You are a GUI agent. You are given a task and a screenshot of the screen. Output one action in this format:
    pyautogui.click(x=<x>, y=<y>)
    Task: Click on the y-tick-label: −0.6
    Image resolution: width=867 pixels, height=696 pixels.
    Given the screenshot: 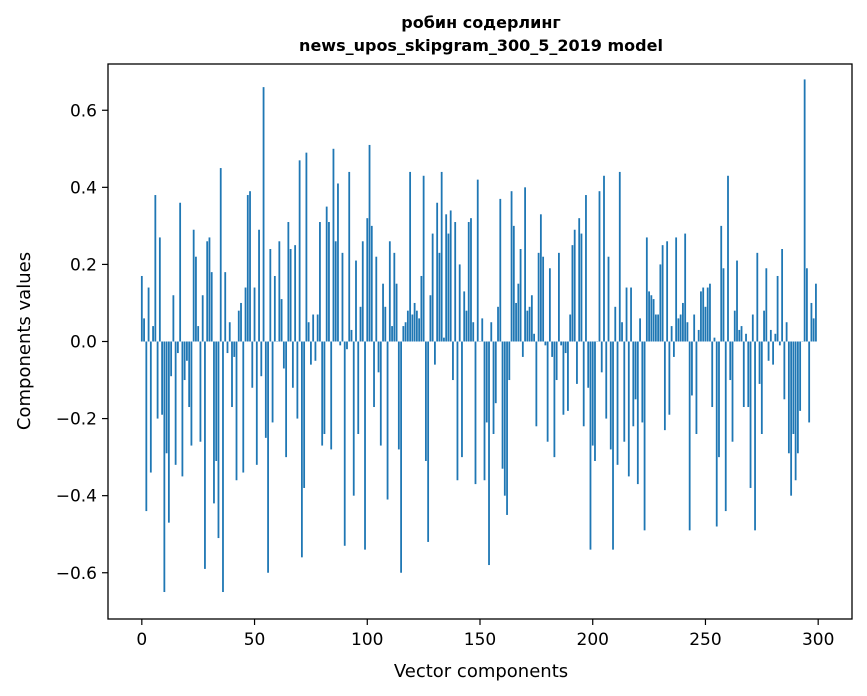 What is the action you would take?
    pyautogui.click(x=76, y=574)
    